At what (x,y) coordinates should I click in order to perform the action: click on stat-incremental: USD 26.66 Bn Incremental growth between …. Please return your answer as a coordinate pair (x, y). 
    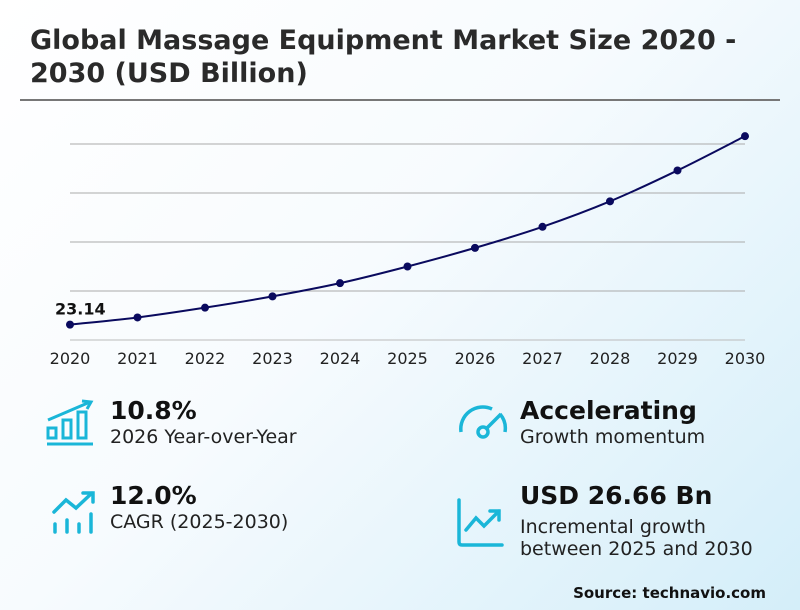
    Looking at the image, I should click on (655, 520).